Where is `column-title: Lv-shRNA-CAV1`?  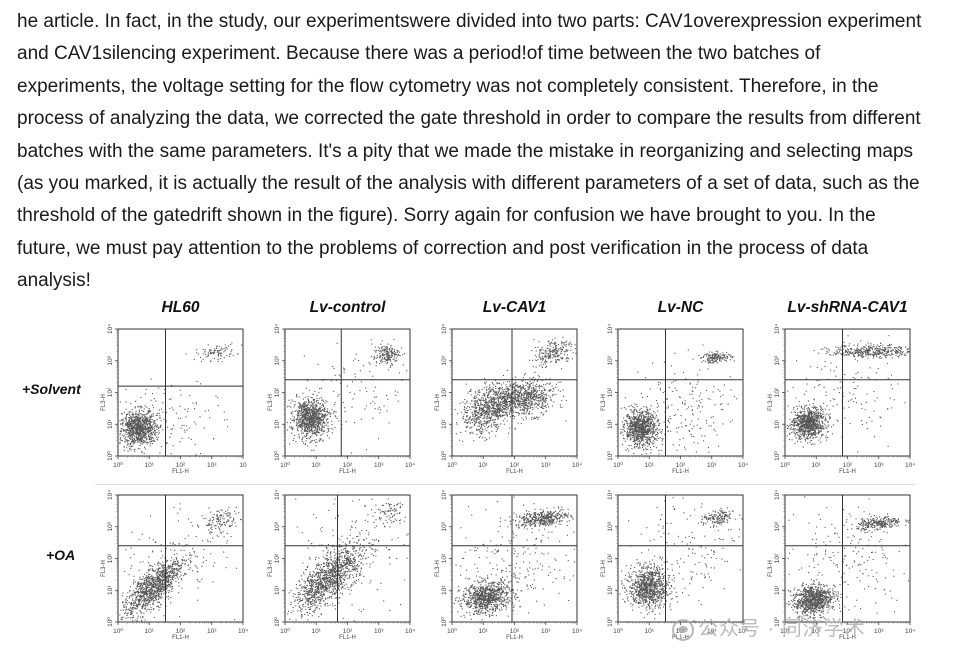
column-title: Lv-shRNA-CAV1 is located at coordinates (847, 307).